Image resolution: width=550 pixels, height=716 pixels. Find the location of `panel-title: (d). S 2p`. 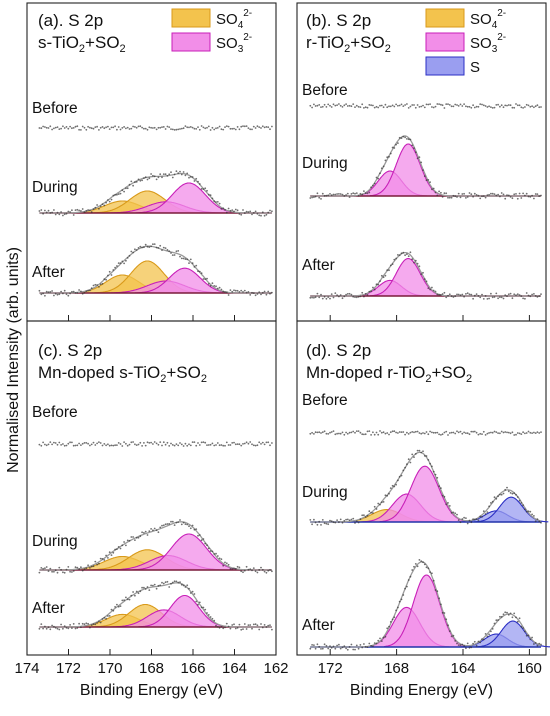

panel-title: (d). S 2p is located at coordinates (338, 350).